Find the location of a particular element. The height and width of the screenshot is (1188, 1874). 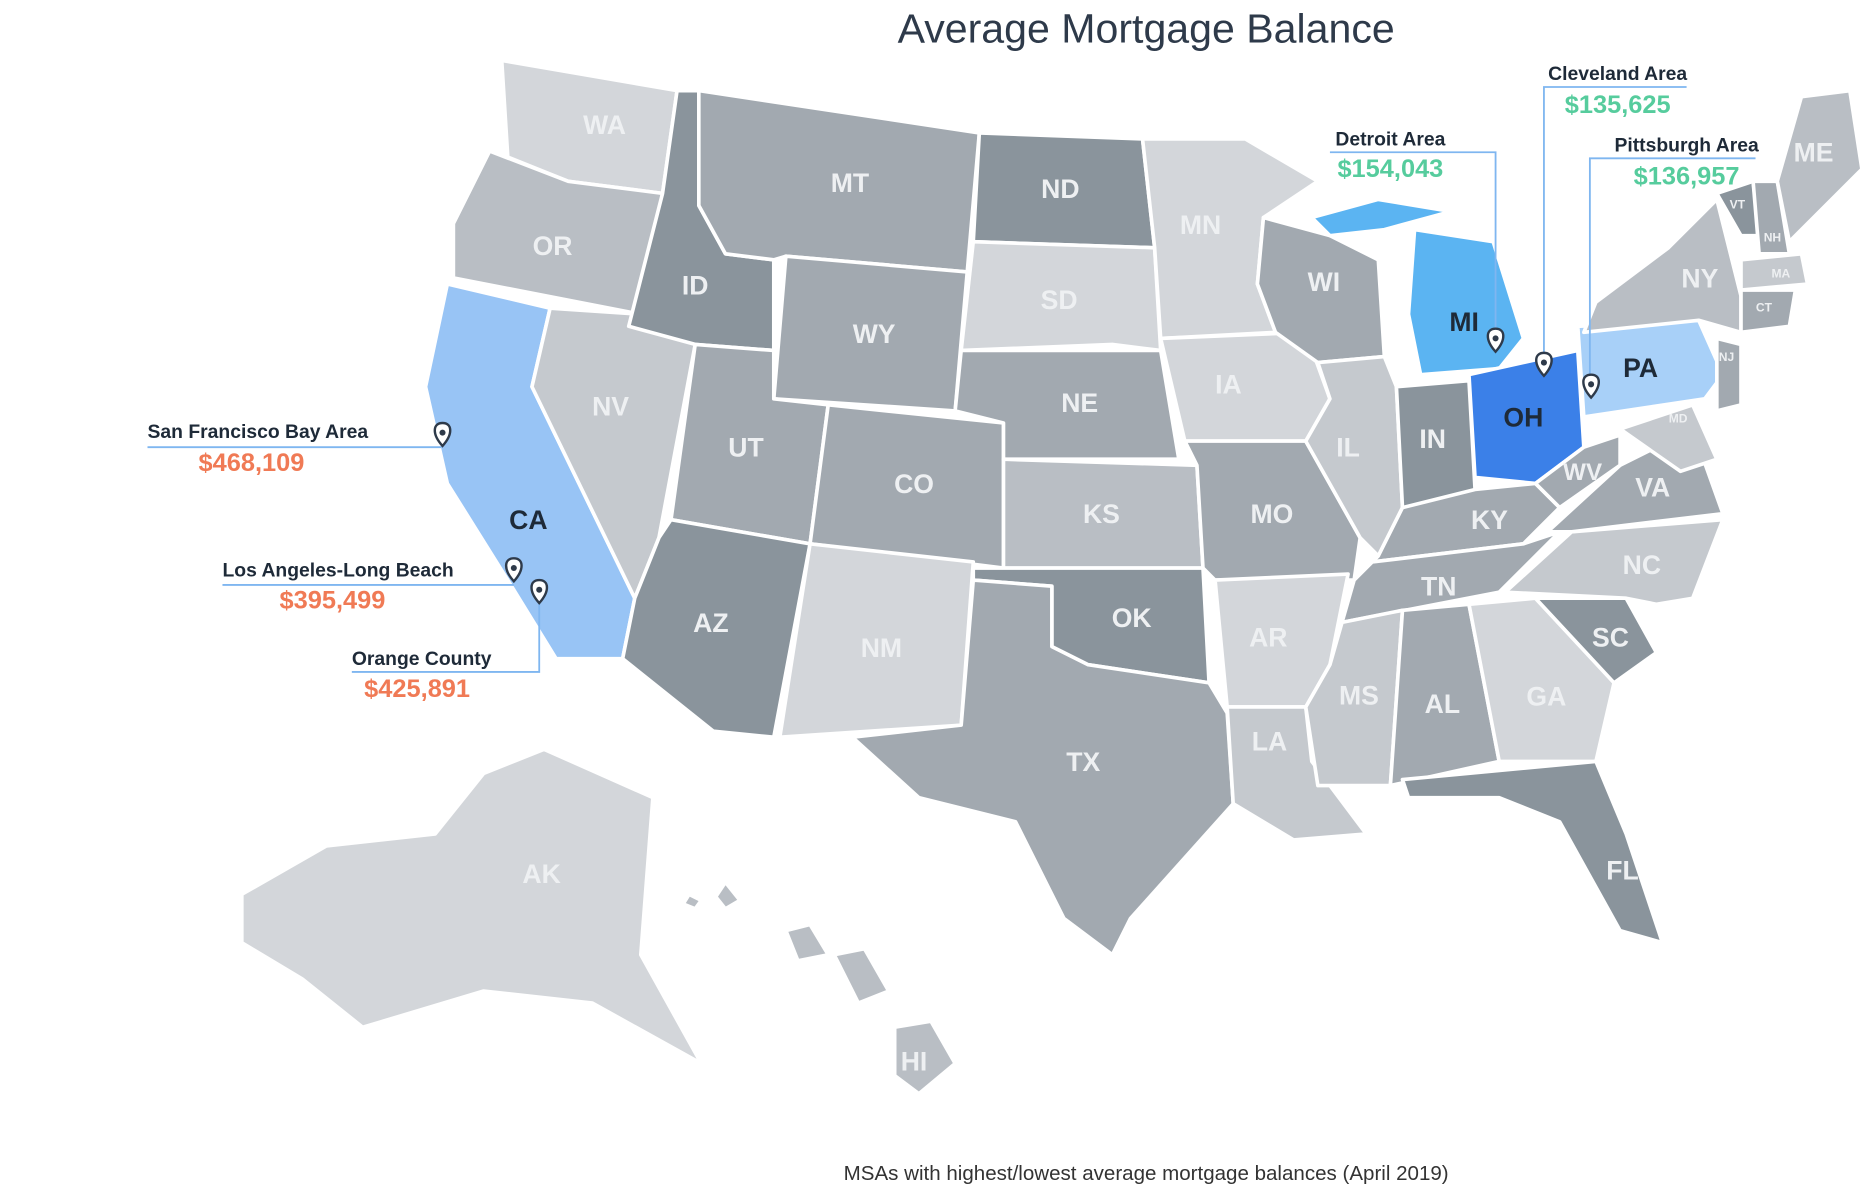

state-label: MO is located at coordinates (1271, 514).